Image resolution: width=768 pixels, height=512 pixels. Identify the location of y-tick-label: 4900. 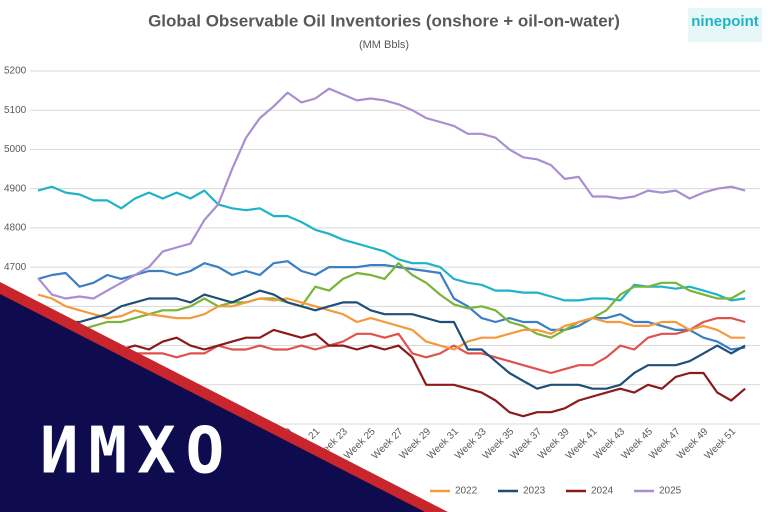
(15, 188).